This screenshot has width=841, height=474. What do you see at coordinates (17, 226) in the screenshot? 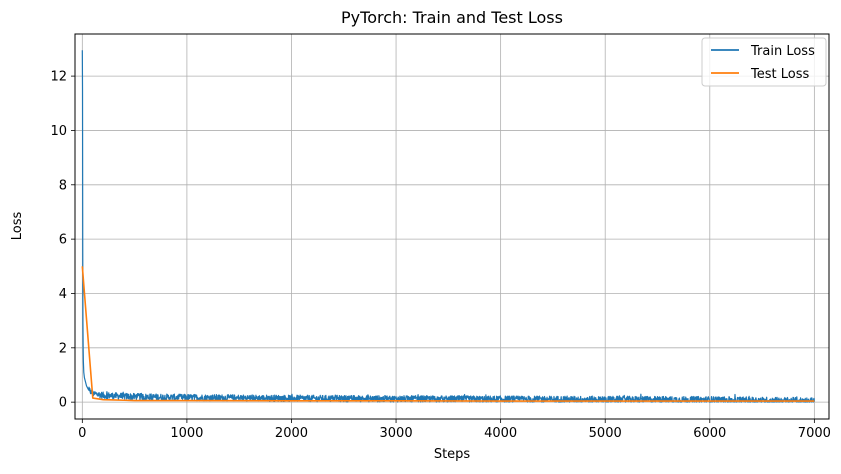
I see `y-axis-label: Loss` at bounding box center [17, 226].